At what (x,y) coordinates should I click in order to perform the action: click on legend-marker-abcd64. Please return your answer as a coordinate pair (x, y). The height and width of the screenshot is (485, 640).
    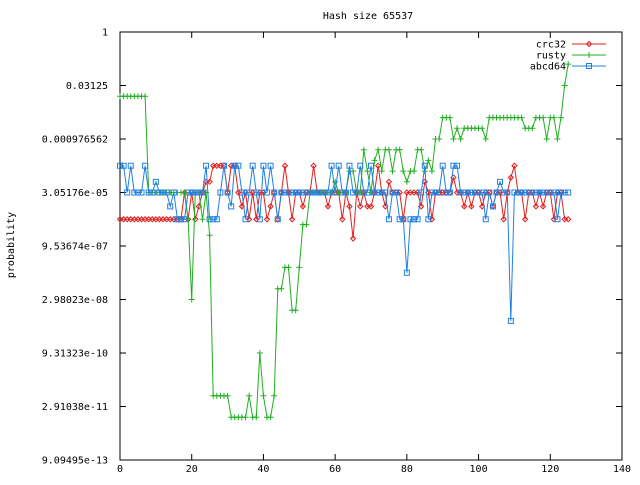
    Looking at the image, I should click on (589, 66).